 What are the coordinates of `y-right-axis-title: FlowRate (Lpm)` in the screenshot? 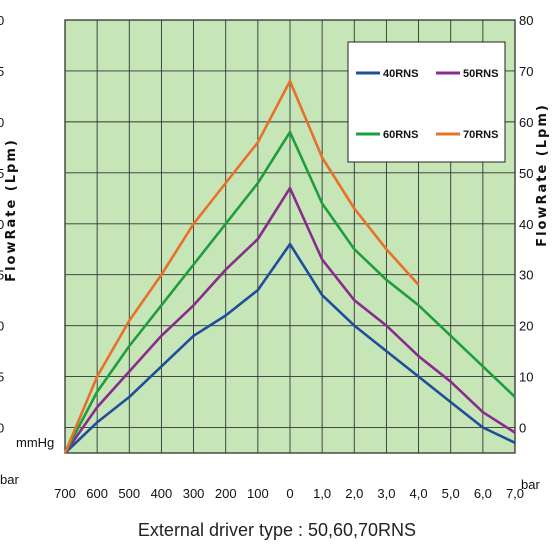 It's located at (542, 175).